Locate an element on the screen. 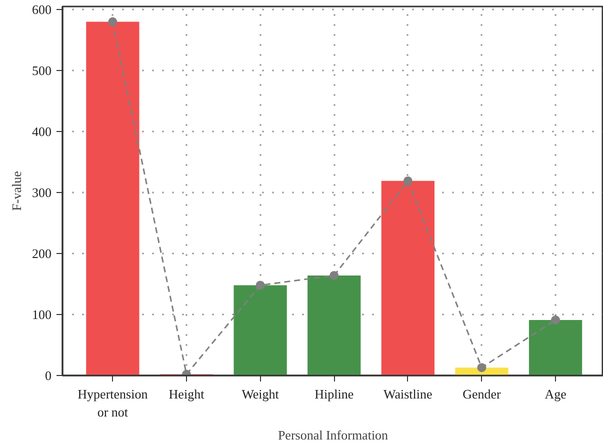  x-tick-label: Waistline is located at coordinates (408, 394).